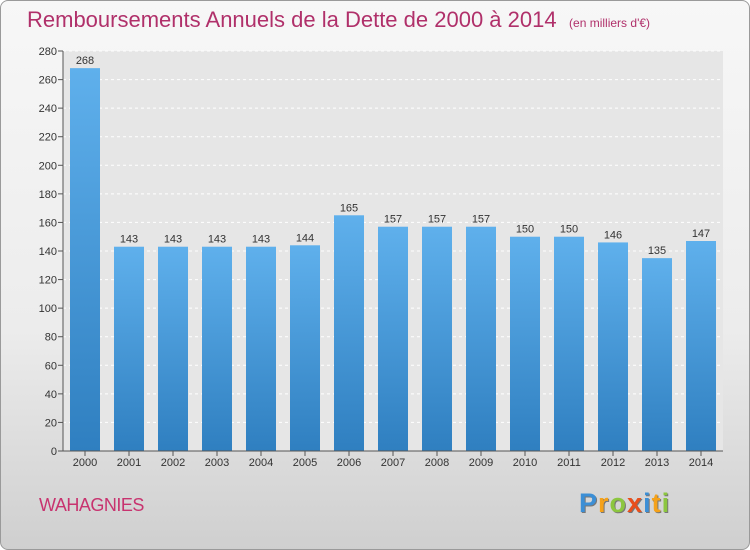  What do you see at coordinates (261, 463) in the screenshot?
I see `x-tick-label-2004: 2004` at bounding box center [261, 463].